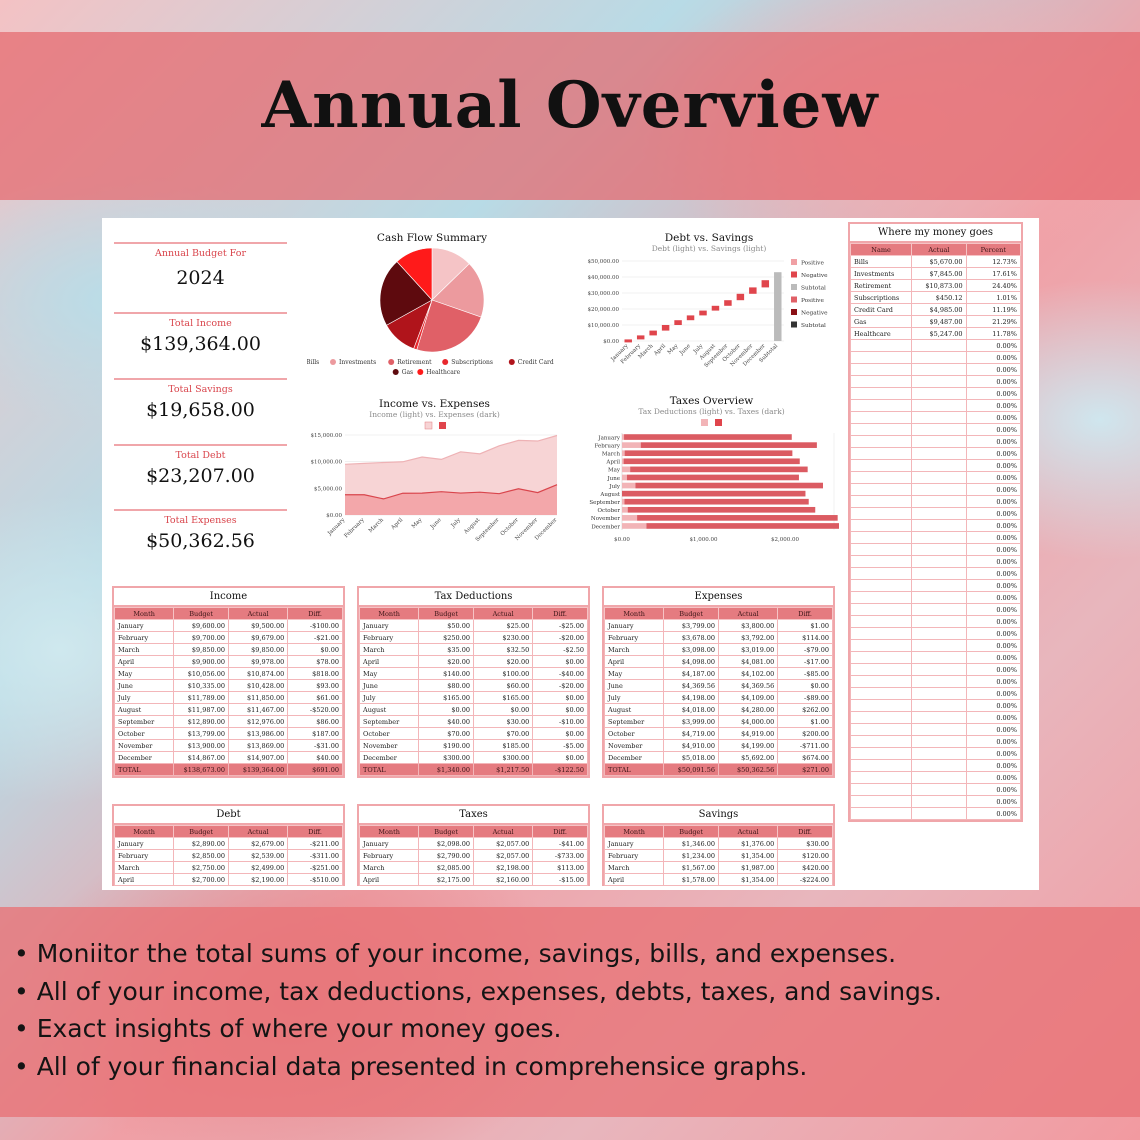 This screenshot has height=1140, width=1140. I want to click on table-cell: -$20.00, so click(560, 637).